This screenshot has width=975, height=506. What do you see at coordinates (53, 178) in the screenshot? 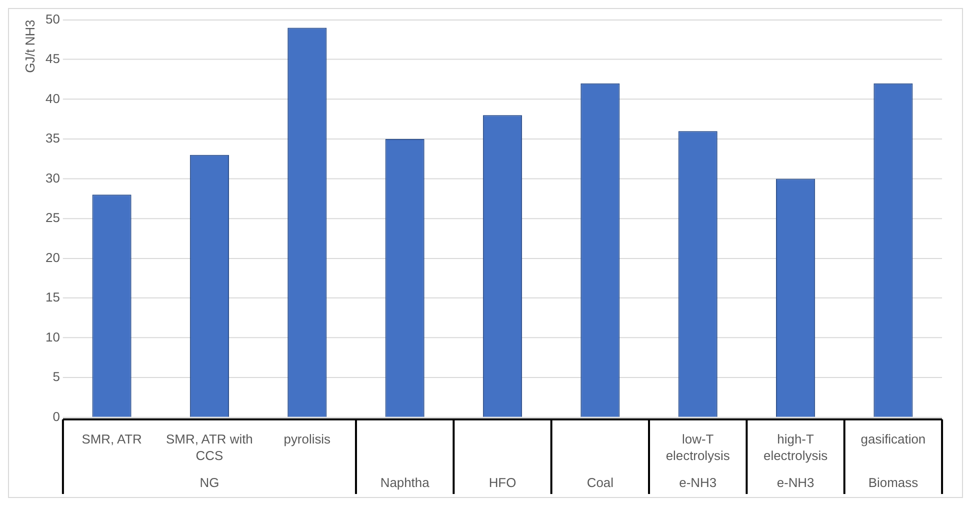
I see `y-tick-label: 30` at bounding box center [53, 178].